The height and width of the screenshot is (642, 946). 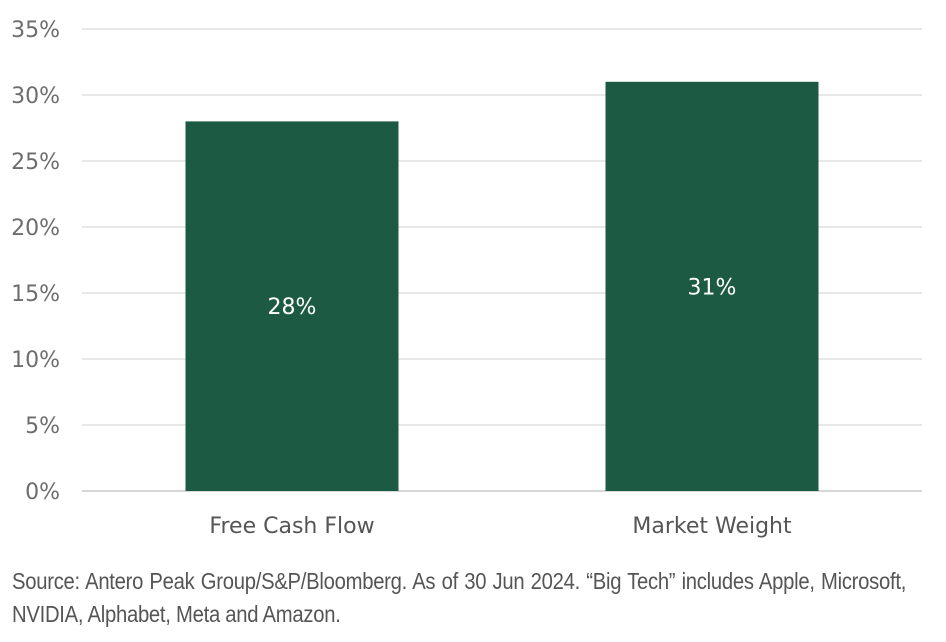 I want to click on y-tick-label: 30%, so click(x=35, y=96).